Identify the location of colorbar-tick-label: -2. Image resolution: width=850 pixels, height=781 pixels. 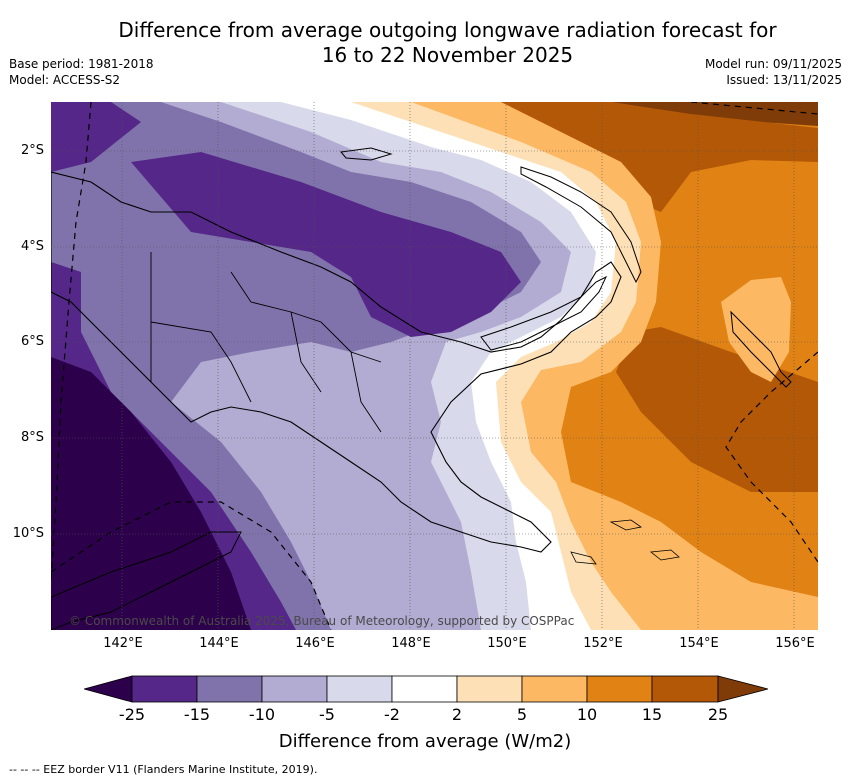
(392, 714).